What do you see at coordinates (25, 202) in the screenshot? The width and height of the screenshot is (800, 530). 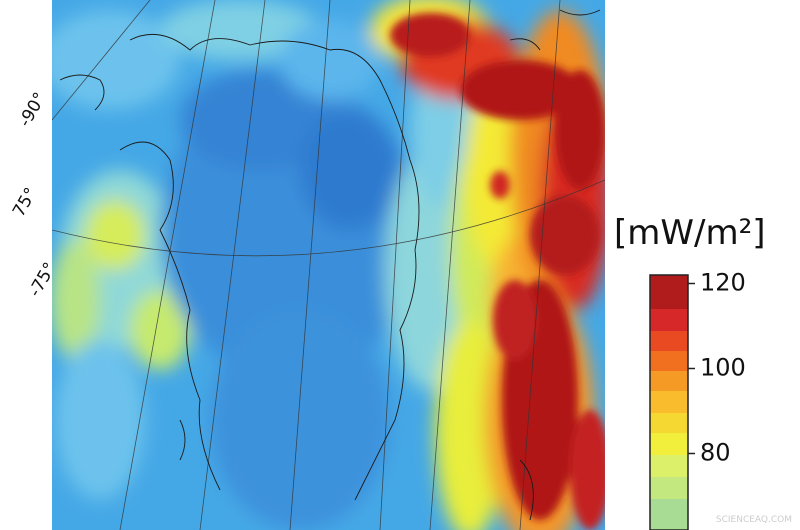 I see `graticule-label: 75°` at bounding box center [25, 202].